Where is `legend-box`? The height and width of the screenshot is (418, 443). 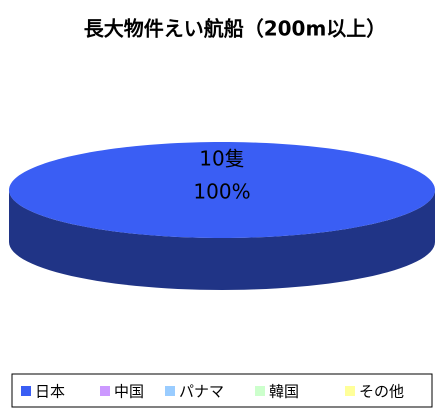
legend-box is located at coordinates (222, 390).